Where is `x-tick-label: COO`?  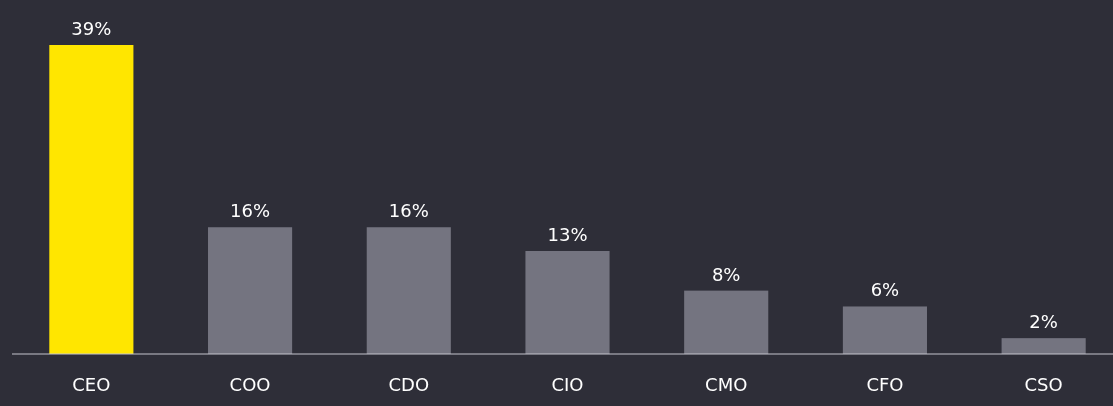
x-tick-label: COO is located at coordinates (250, 384).